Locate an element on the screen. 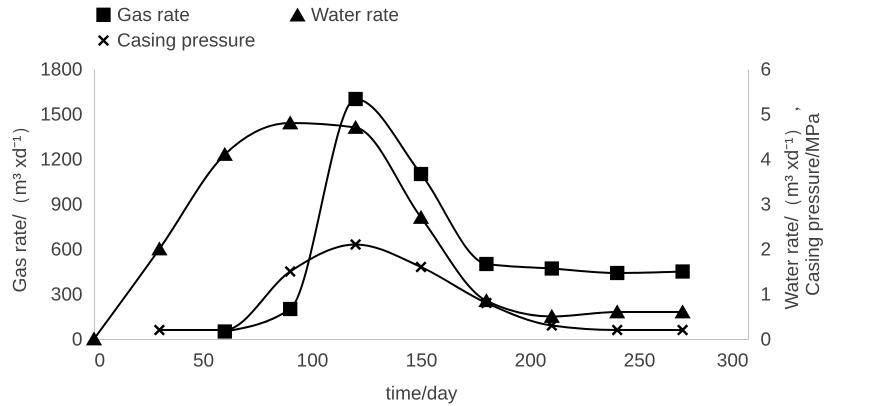 The image size is (890, 406). y-tick-label: 0 is located at coordinates (77, 340).